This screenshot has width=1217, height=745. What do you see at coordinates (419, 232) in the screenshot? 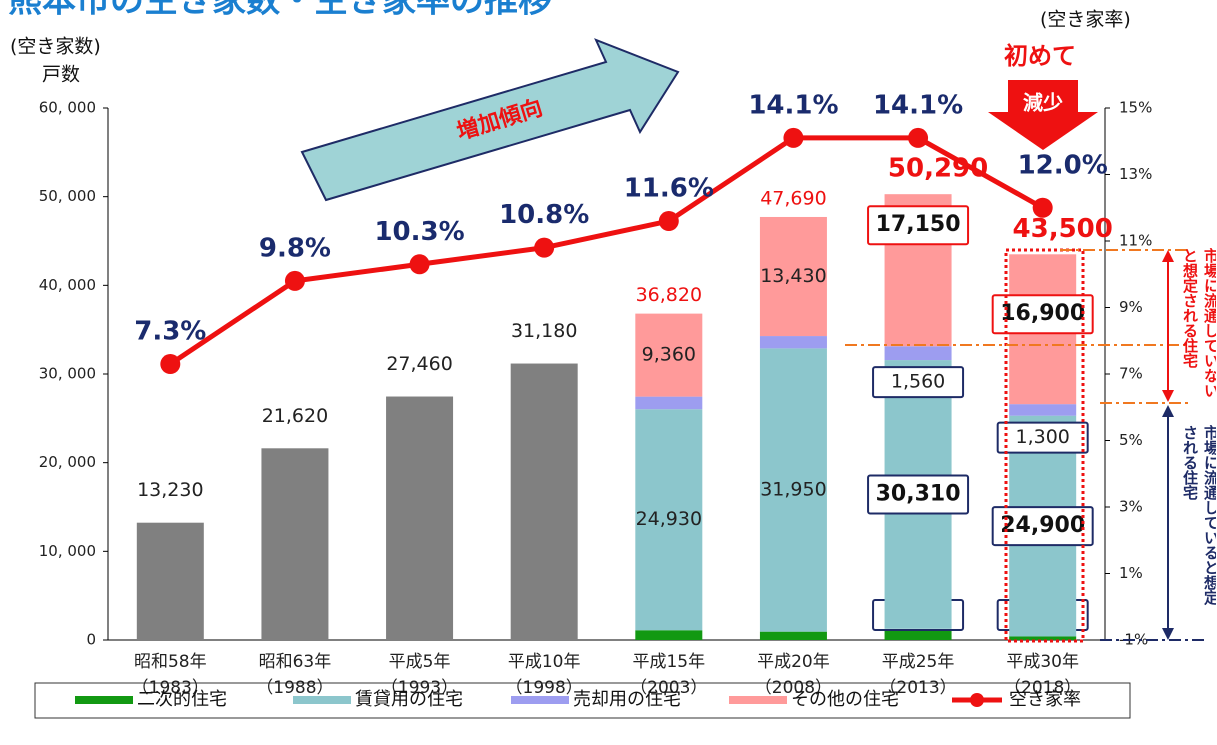
I see `rate-label: 10.3%` at bounding box center [419, 232].